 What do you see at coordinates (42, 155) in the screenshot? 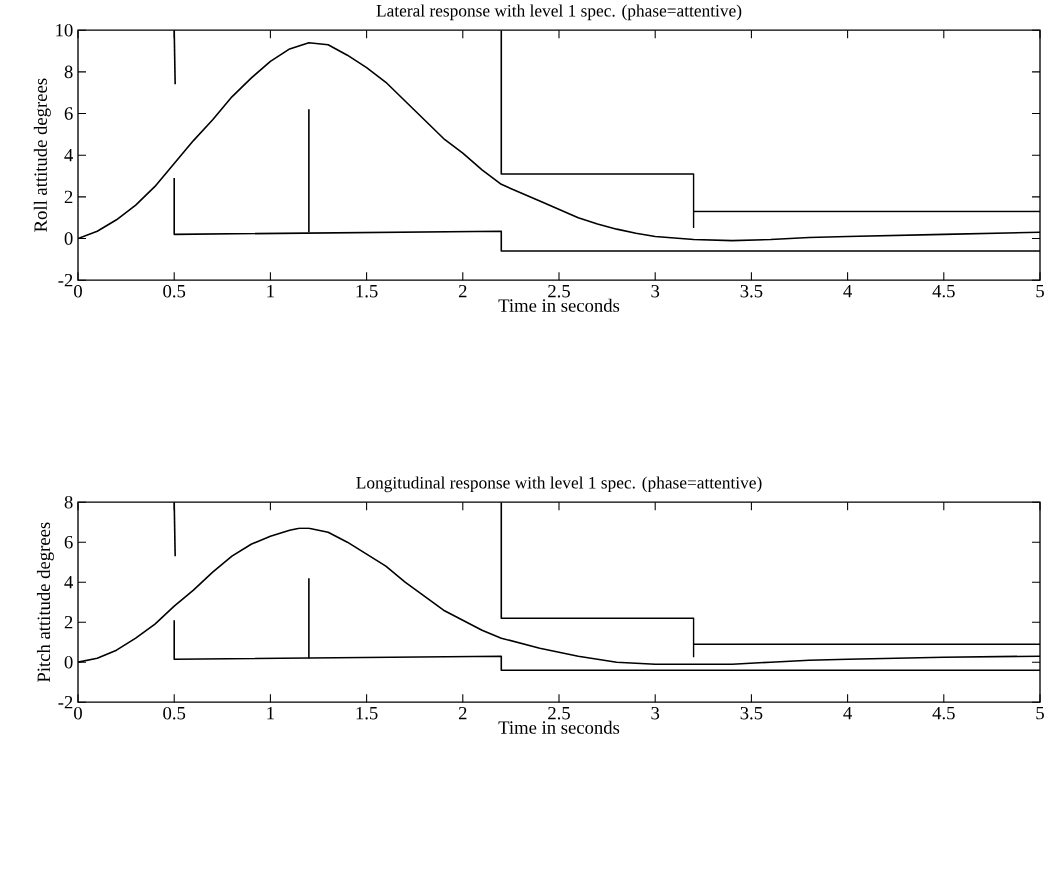
I see `y-axis-title: Roll attitude degrees` at bounding box center [42, 155].